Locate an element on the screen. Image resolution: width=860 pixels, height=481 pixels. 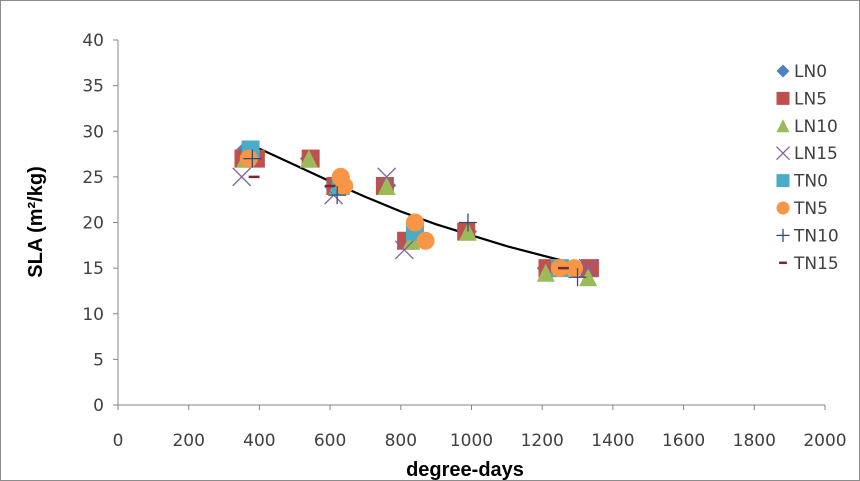
legend-label-tn0: TN0 is located at coordinates (810, 182).